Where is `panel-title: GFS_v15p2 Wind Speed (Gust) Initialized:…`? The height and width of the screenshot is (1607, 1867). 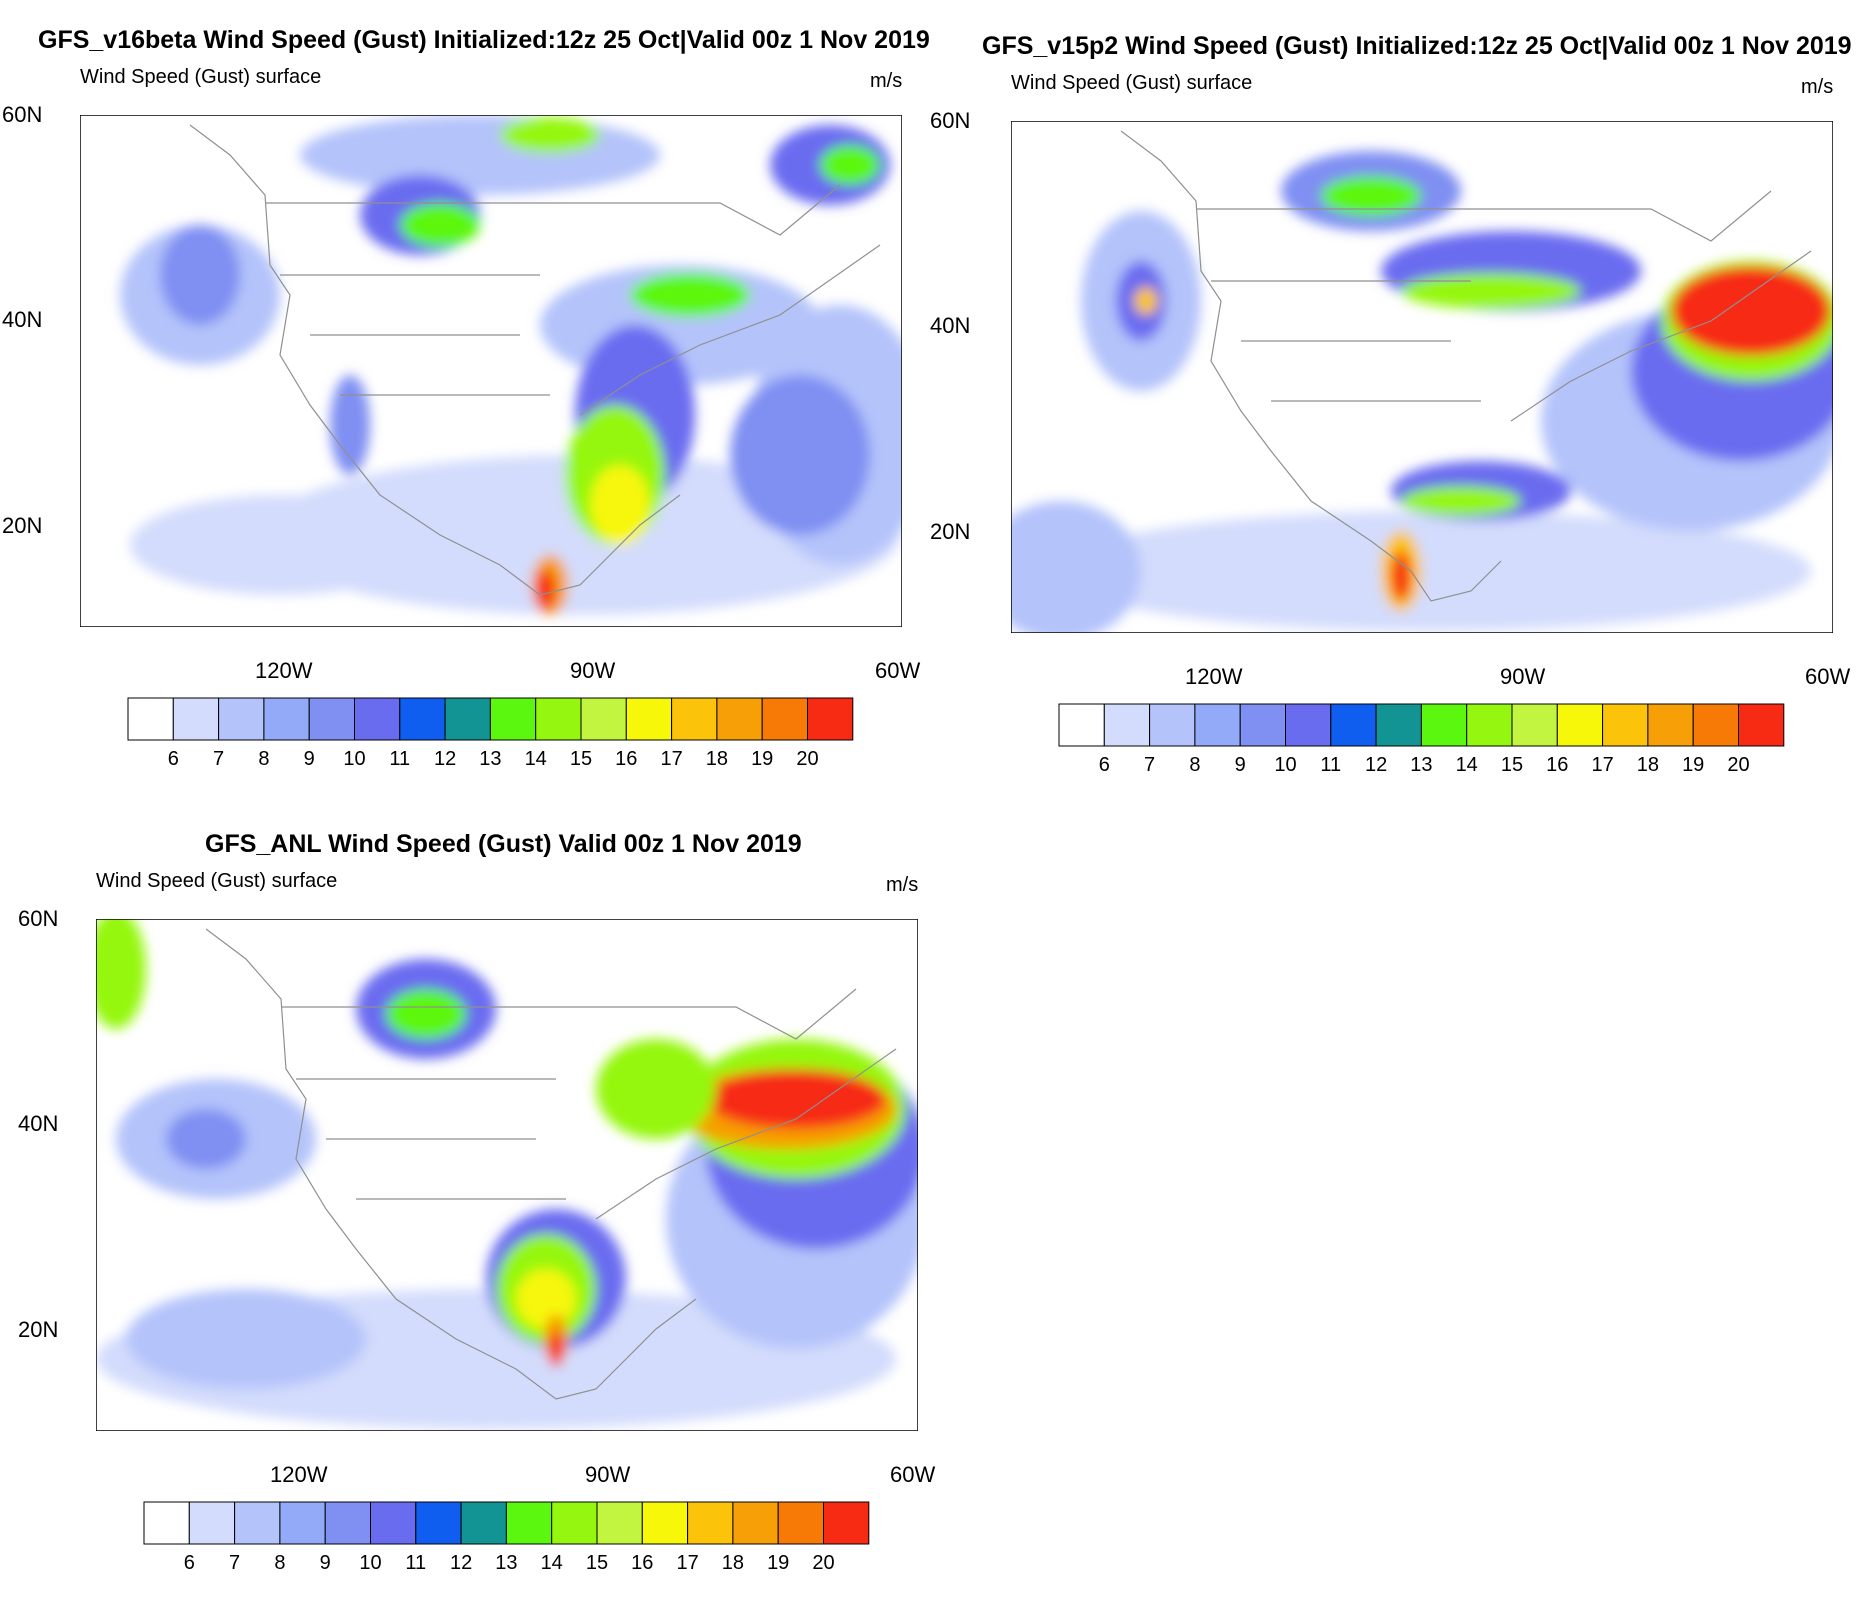 panel-title: GFS_v15p2 Wind Speed (Gust) Initialized:… is located at coordinates (1417, 46).